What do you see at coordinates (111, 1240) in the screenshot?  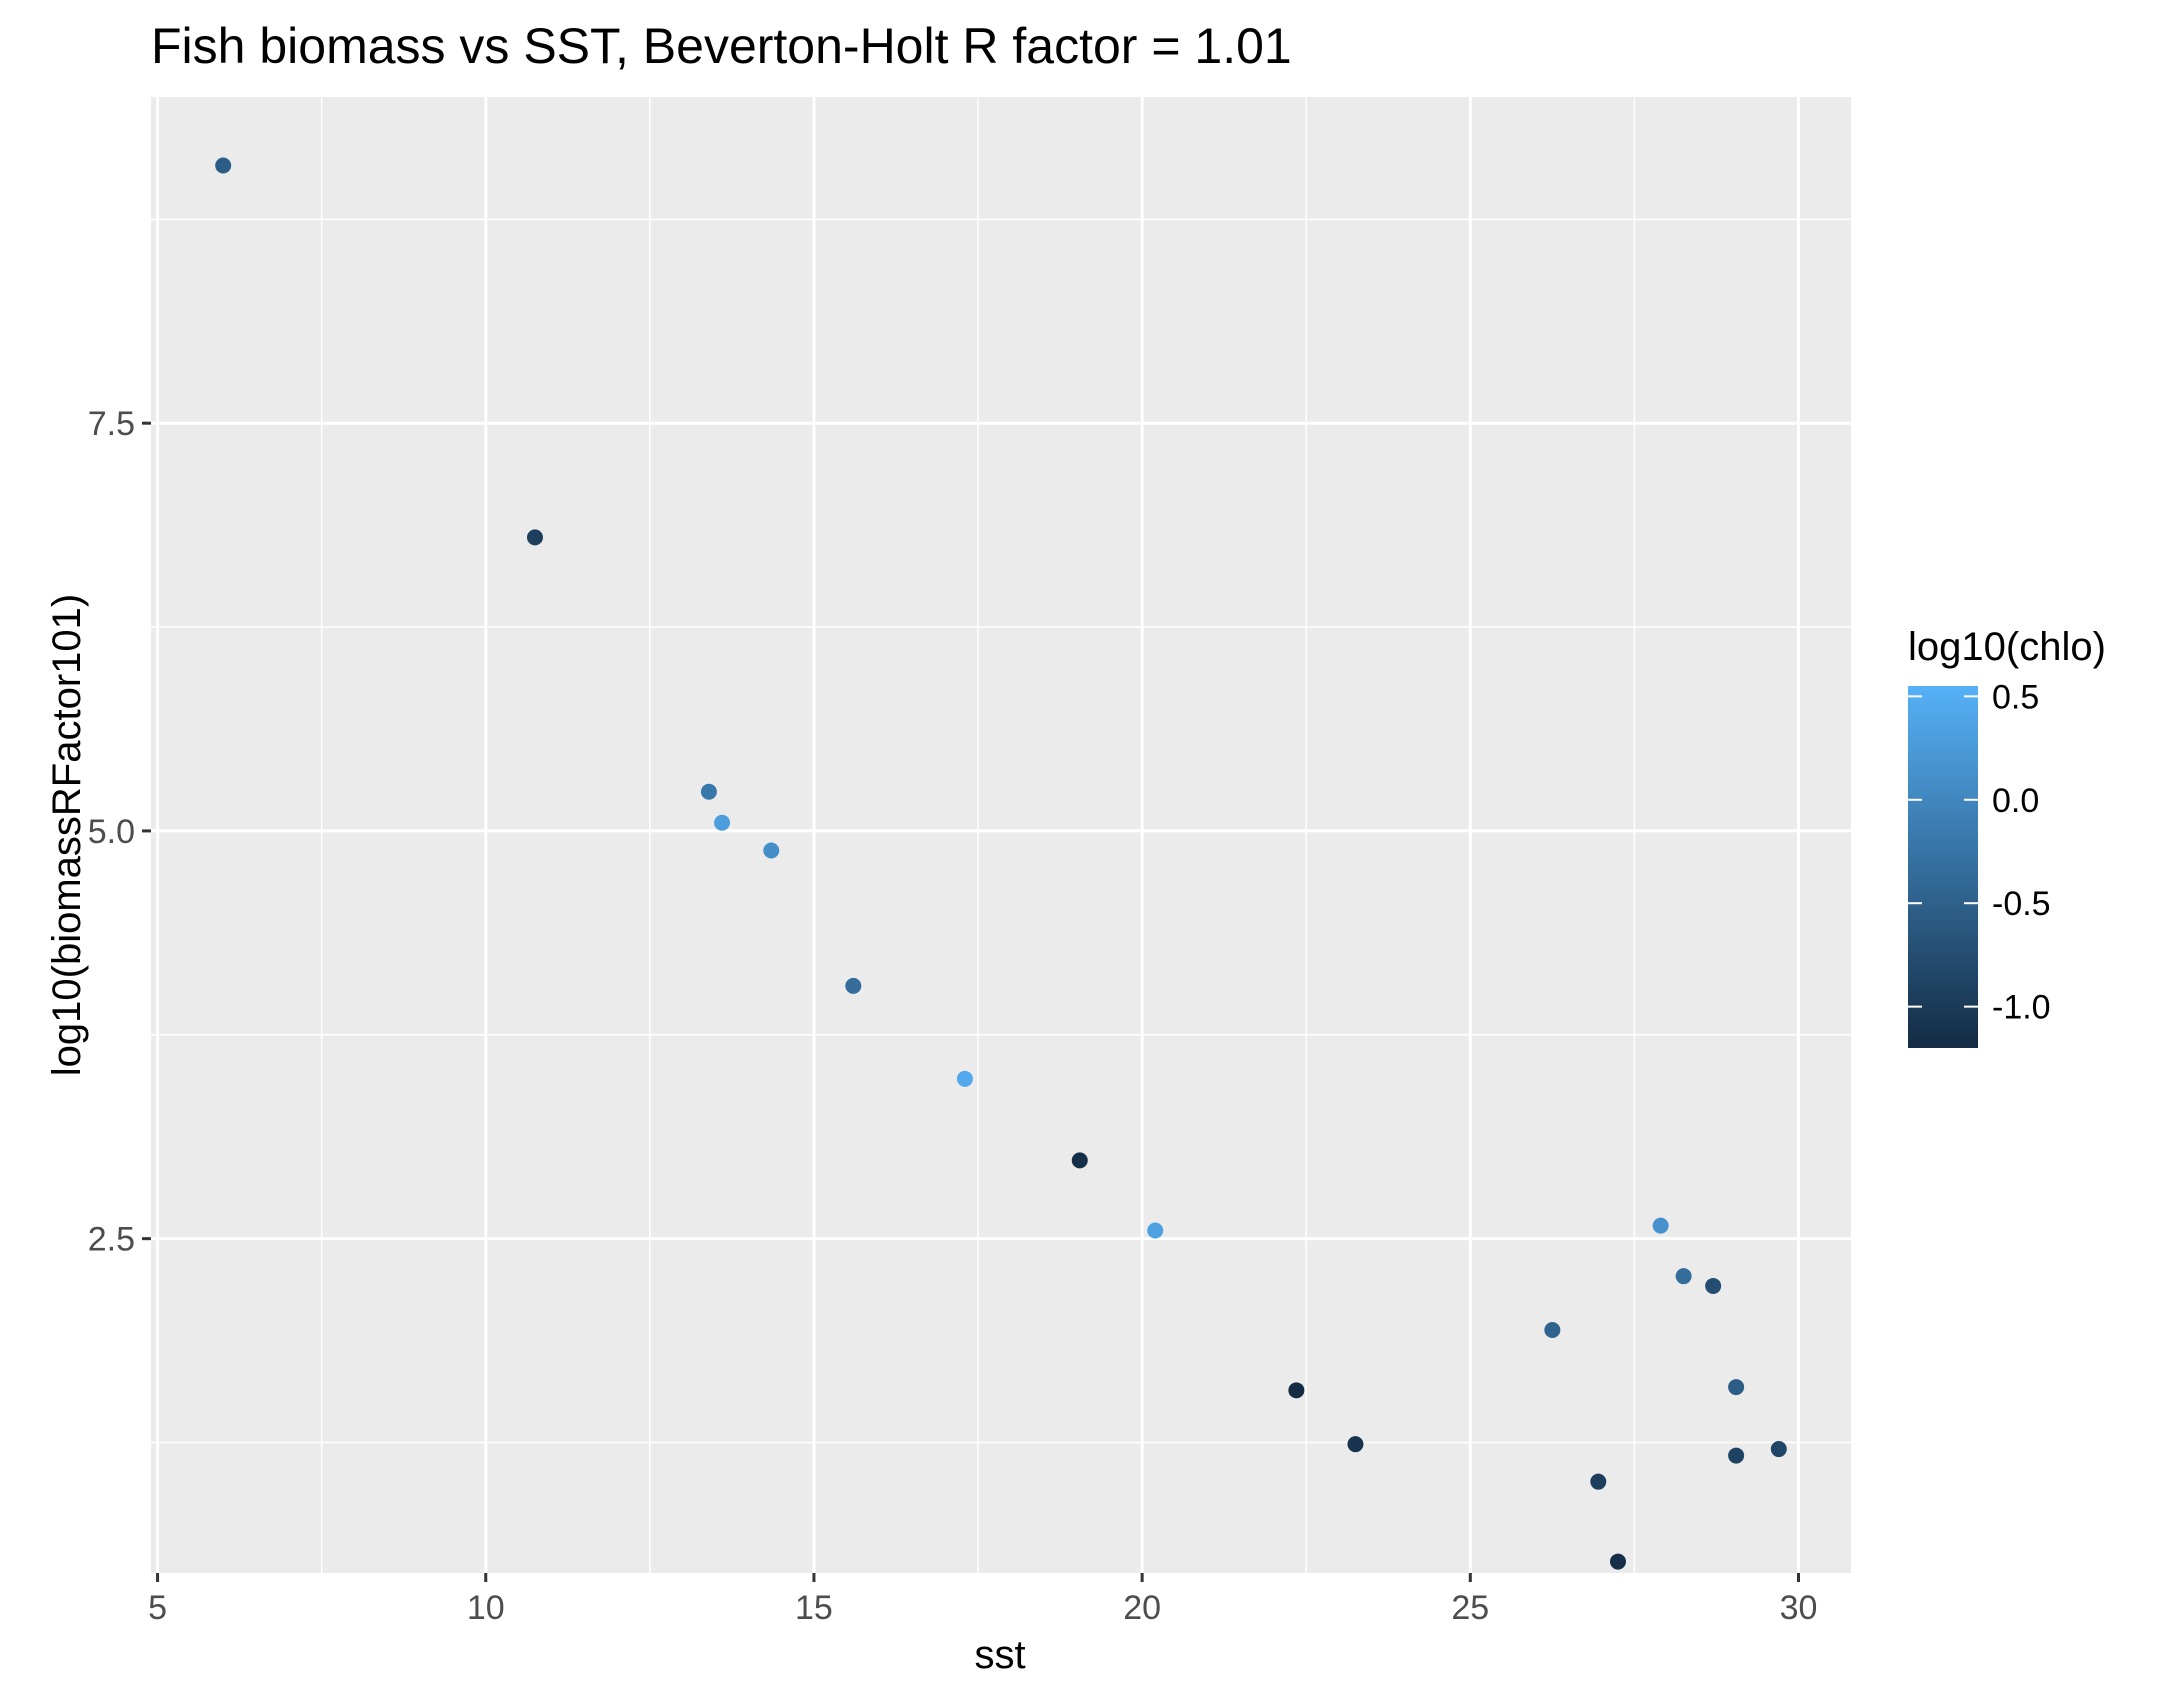 I see `y-tick-label: 2.5` at bounding box center [111, 1240].